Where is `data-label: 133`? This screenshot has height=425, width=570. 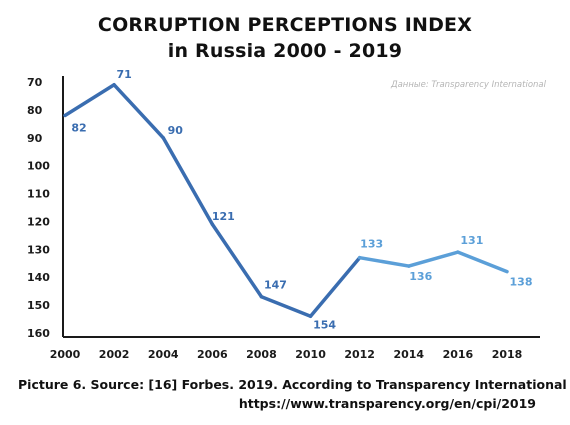 data-label: 133 is located at coordinates (371, 244).